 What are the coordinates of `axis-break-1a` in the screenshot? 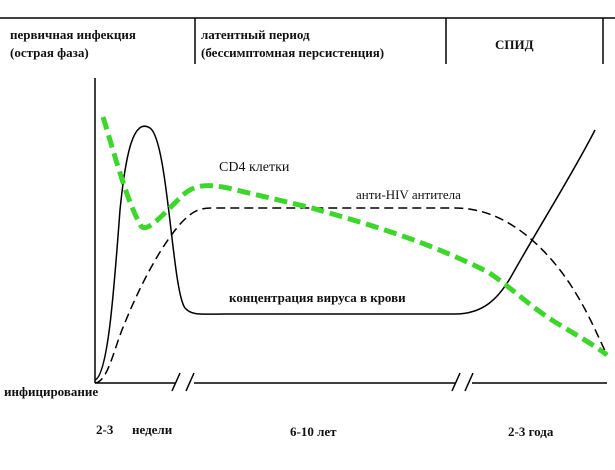 It's located at (176, 382).